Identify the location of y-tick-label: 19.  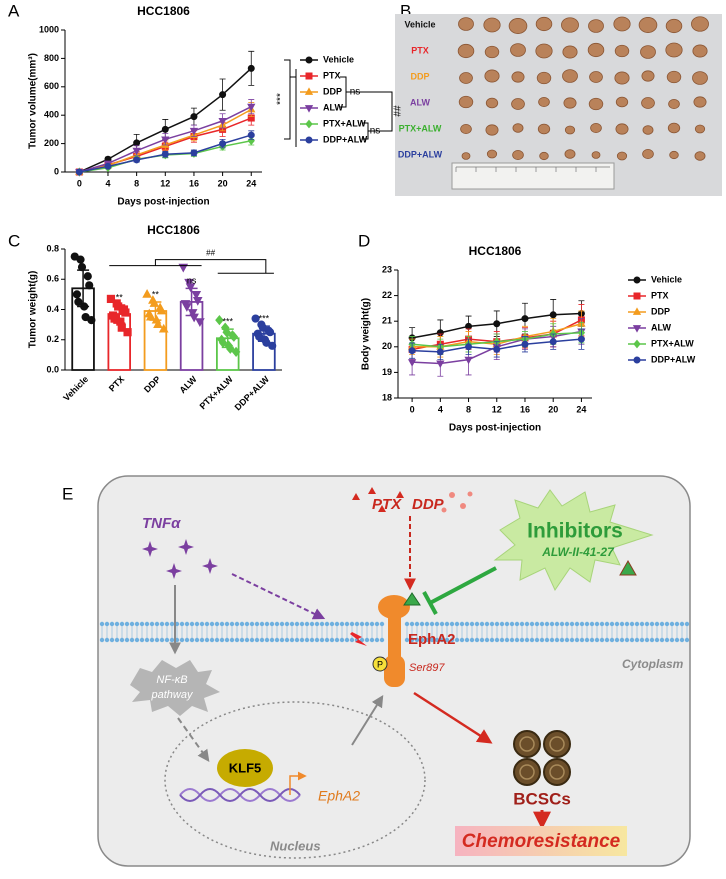
(387, 372).